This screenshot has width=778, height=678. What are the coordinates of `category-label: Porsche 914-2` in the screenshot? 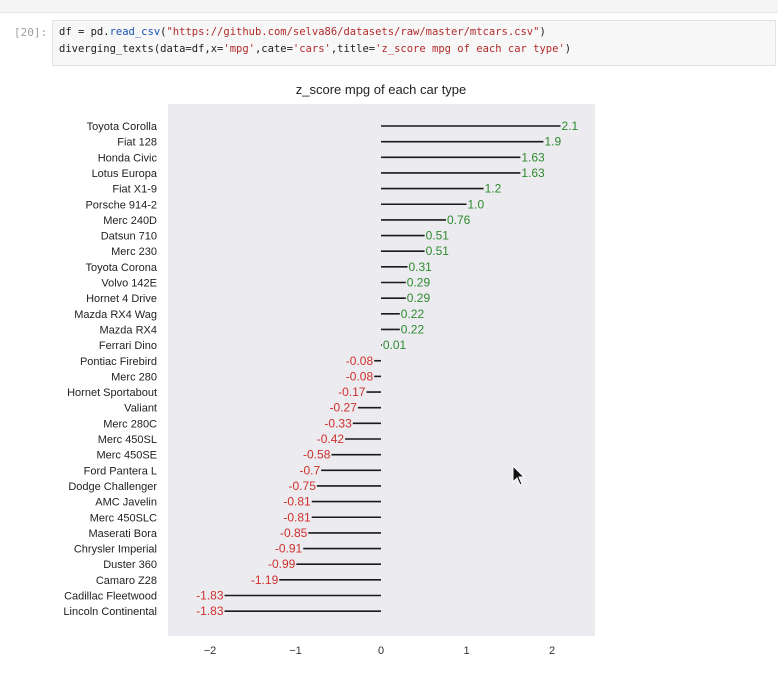 It's located at (121, 205).